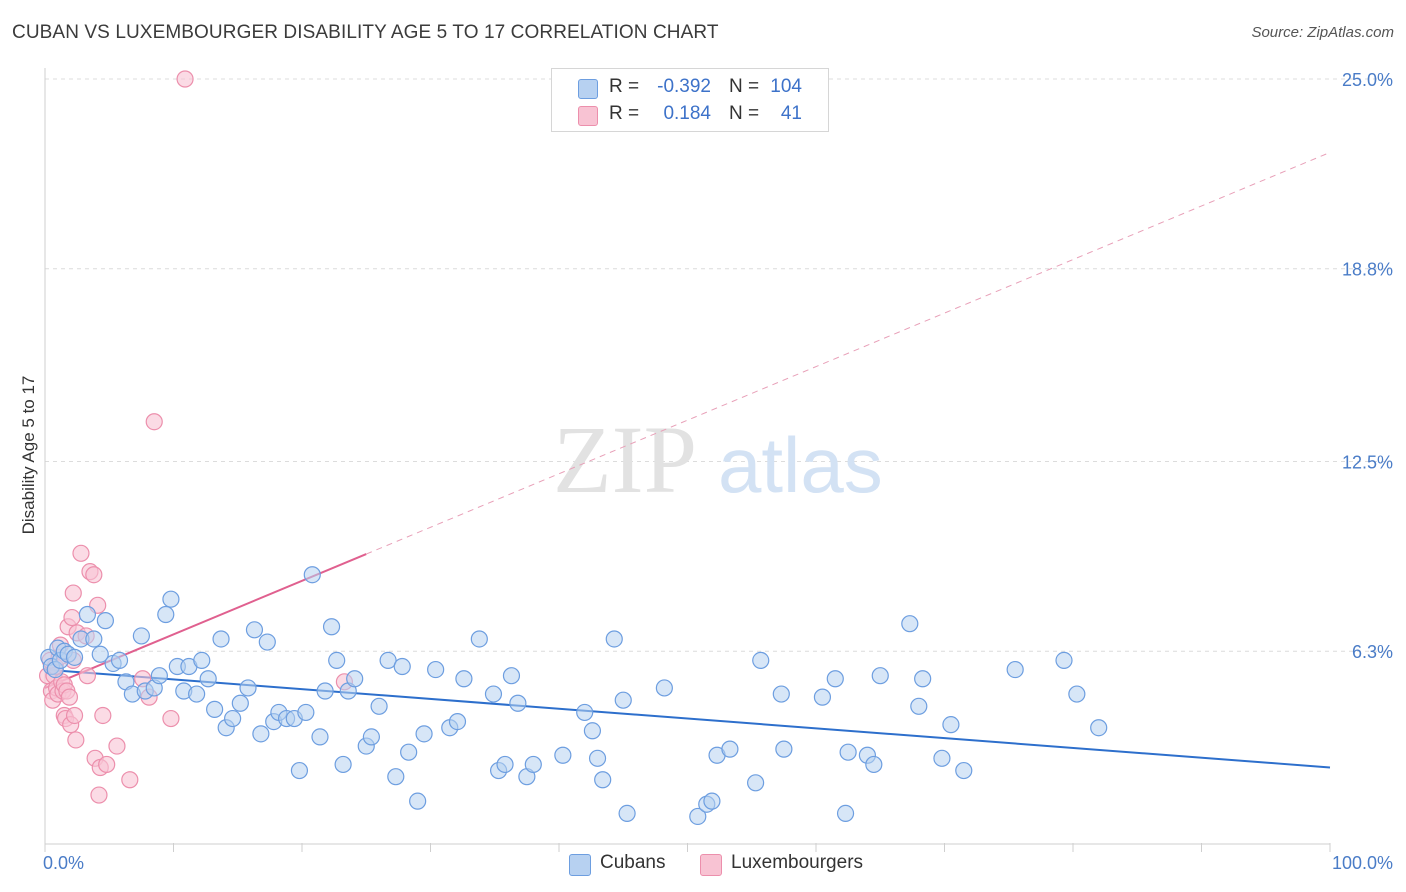  I want to click on y-tick-label: 25.0%, so click(1367, 80).